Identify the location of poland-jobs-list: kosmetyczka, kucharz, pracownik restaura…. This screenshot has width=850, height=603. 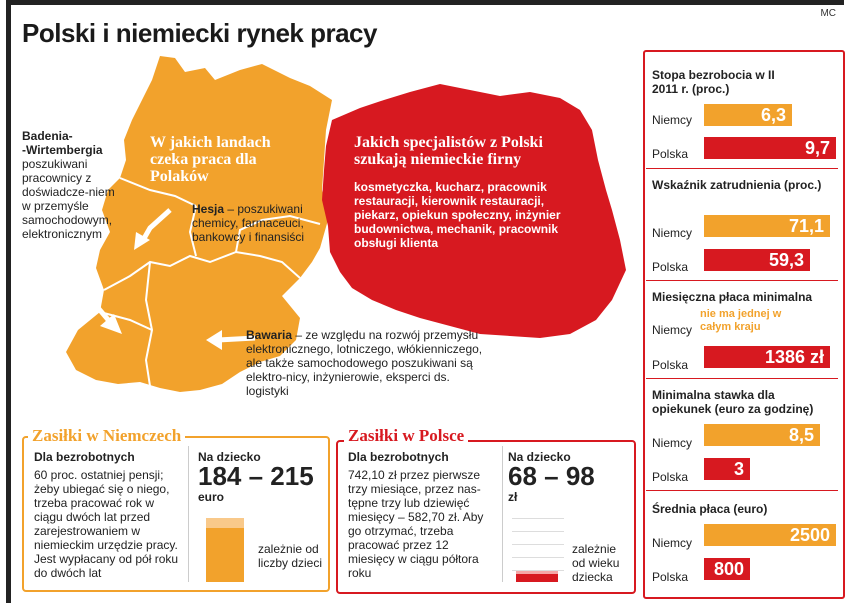
(457, 215).